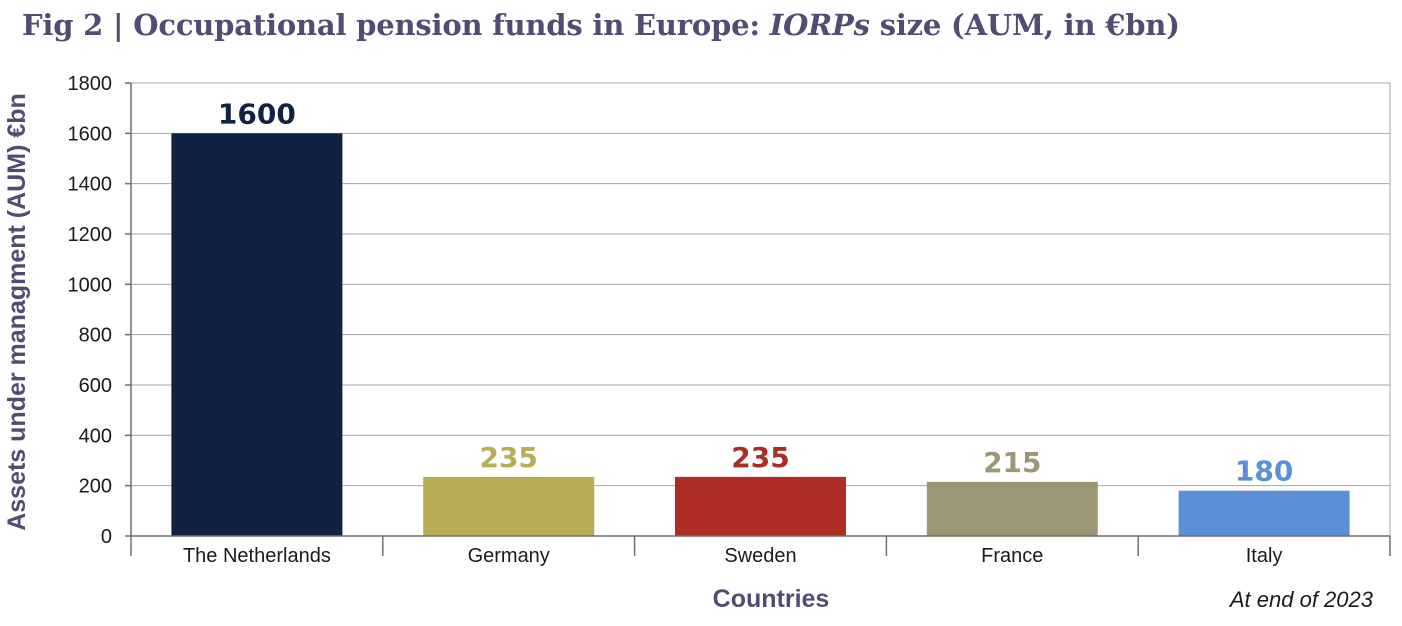 The height and width of the screenshot is (626, 1402). What do you see at coordinates (90, 310) in the screenshot?
I see `y-tick-labels: 0 200 400 600 800 1000 1200 1400 1600 1800` at bounding box center [90, 310].